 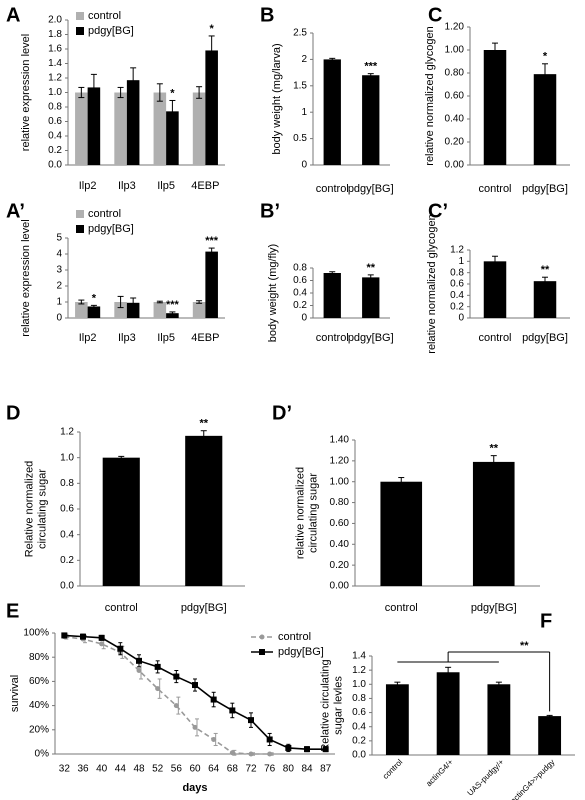 What do you see at coordinates (438, 211) in the screenshot?
I see `panel-letter: C’` at bounding box center [438, 211].